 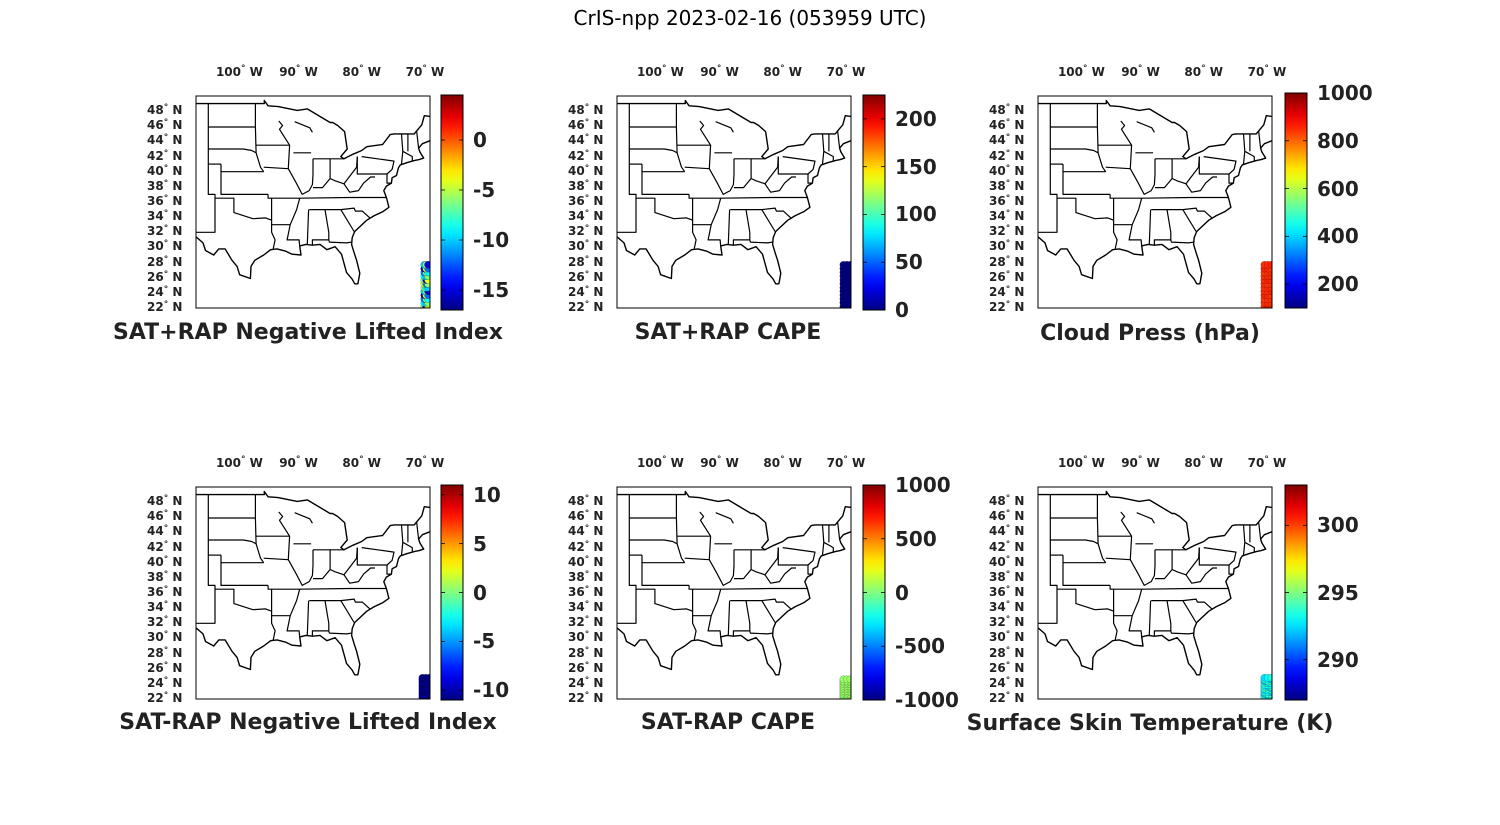 I want to click on longitude-value: 90, so click(x=1129, y=463).